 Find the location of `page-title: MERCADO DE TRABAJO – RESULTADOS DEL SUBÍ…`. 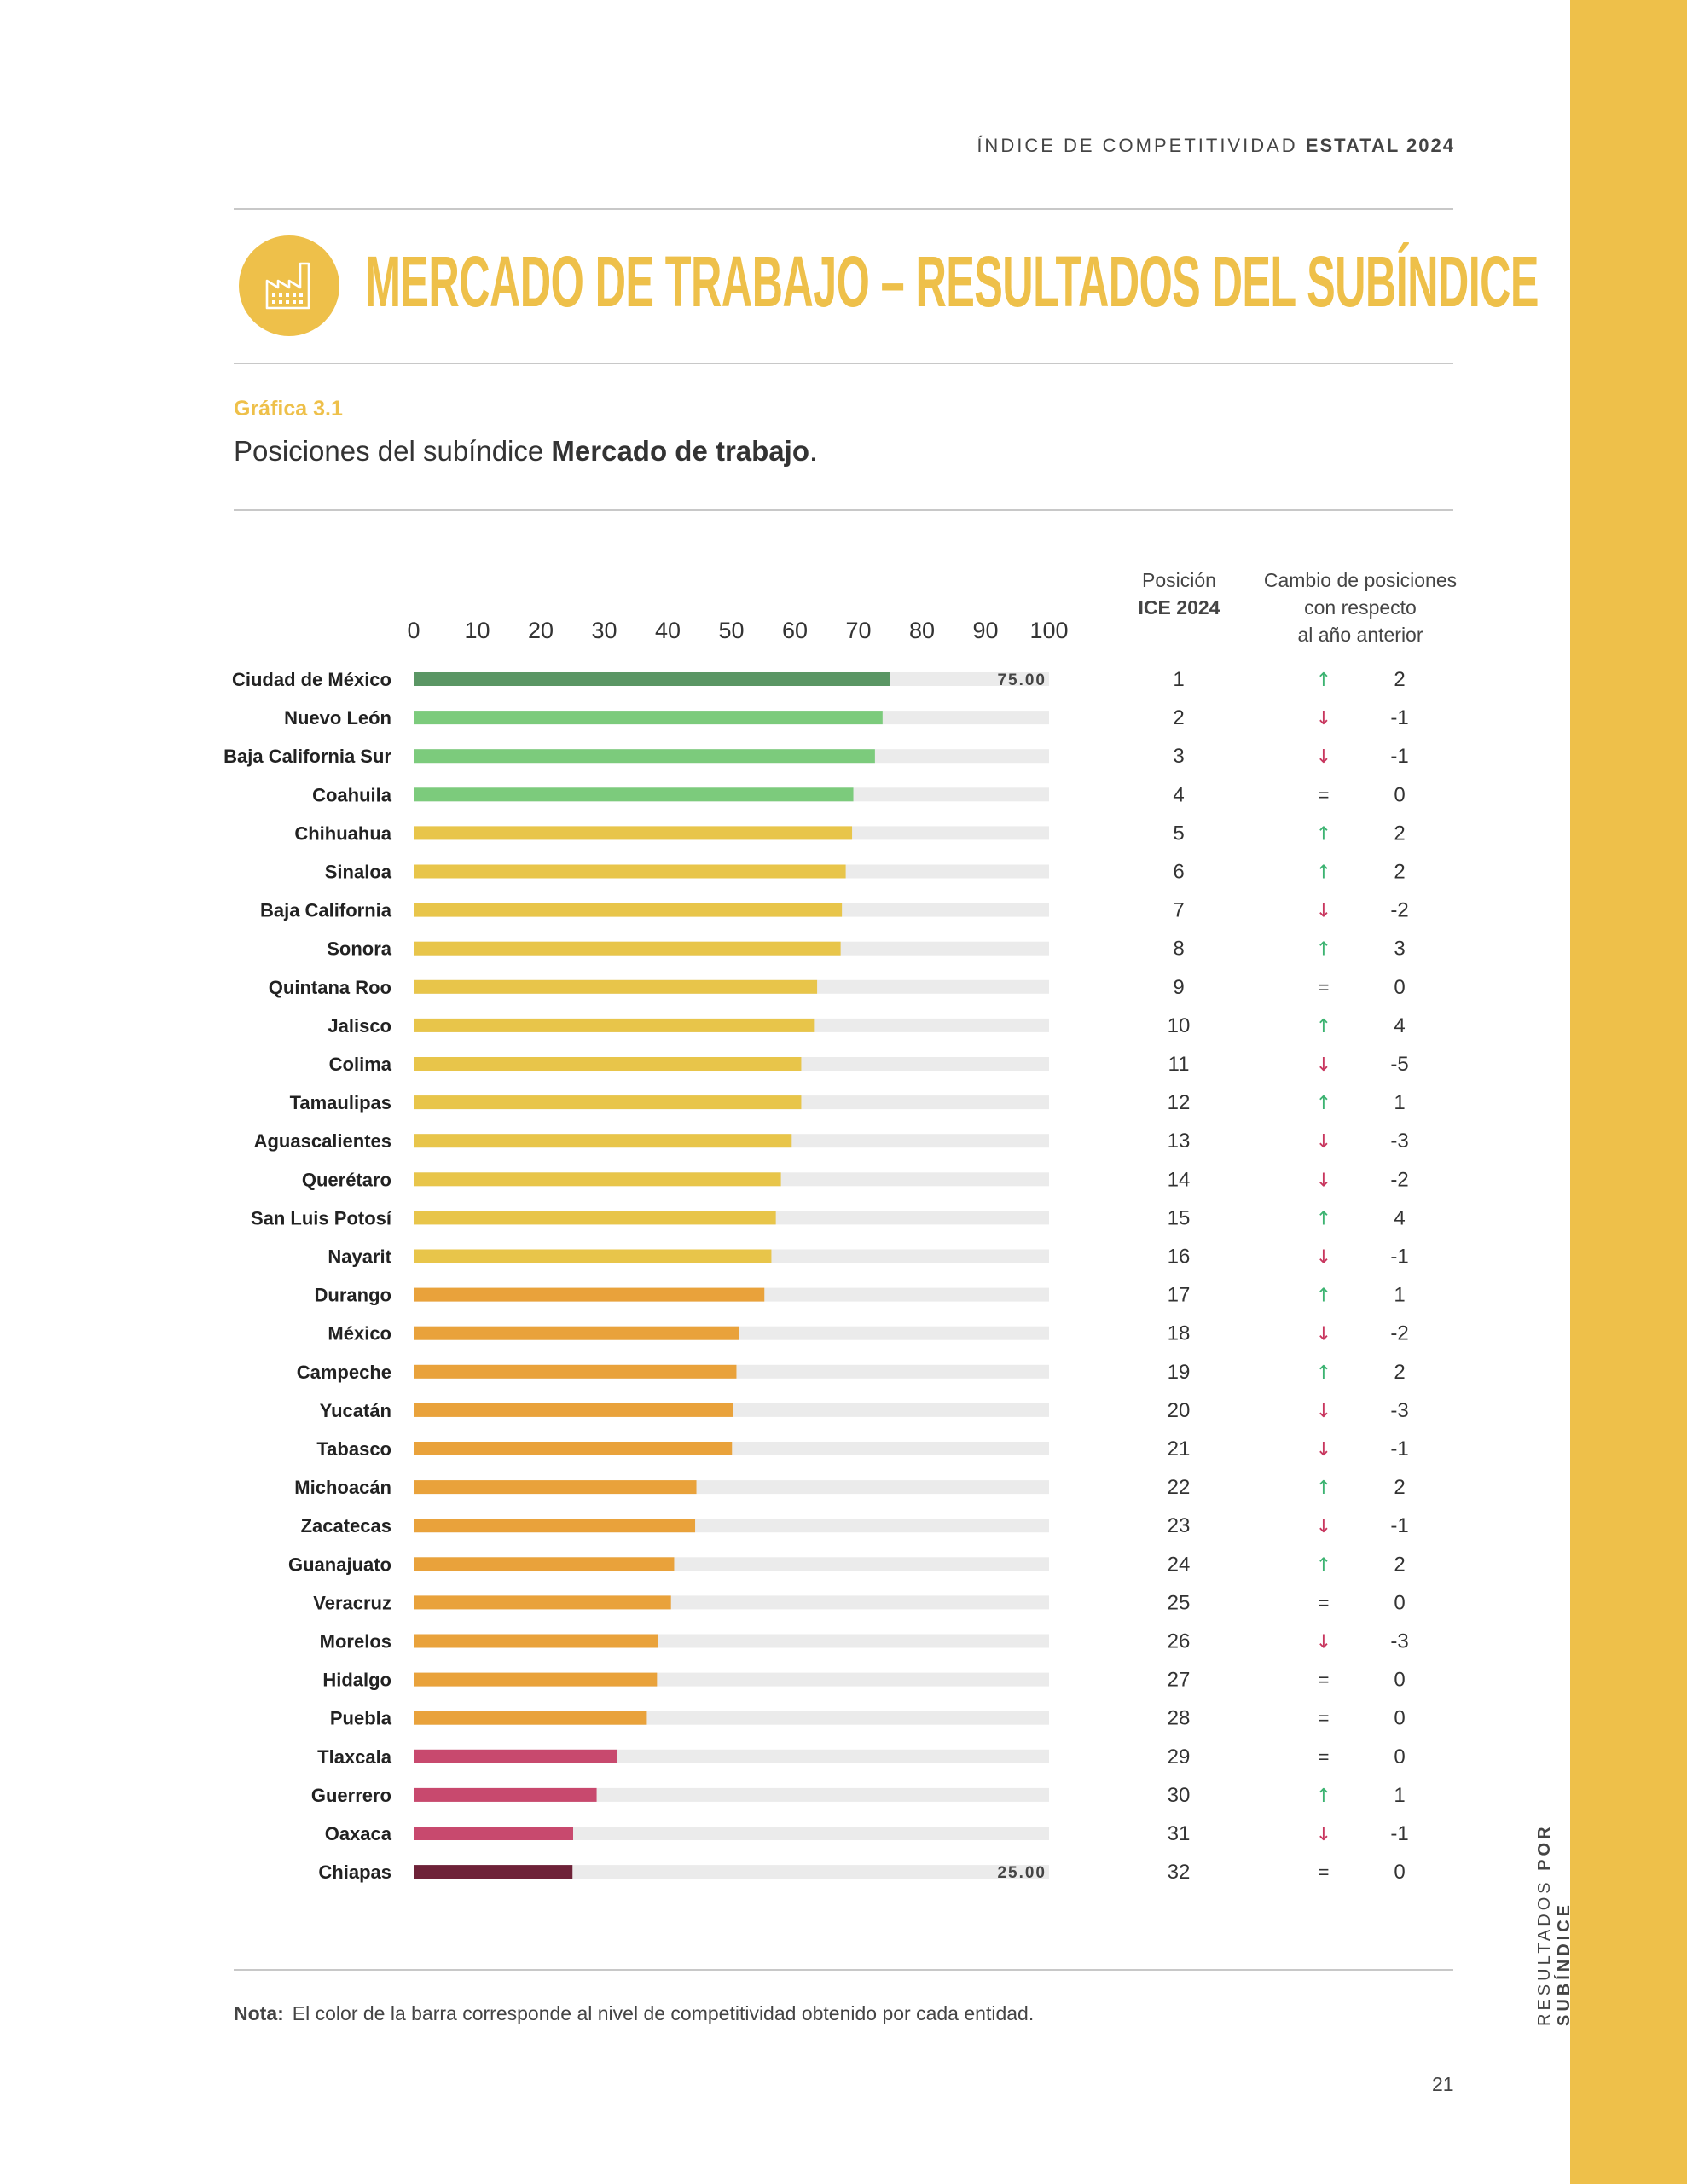

page-title: MERCADO DE TRABAJO – RESULTADOS DEL SUBÍ… is located at coordinates (952, 281).